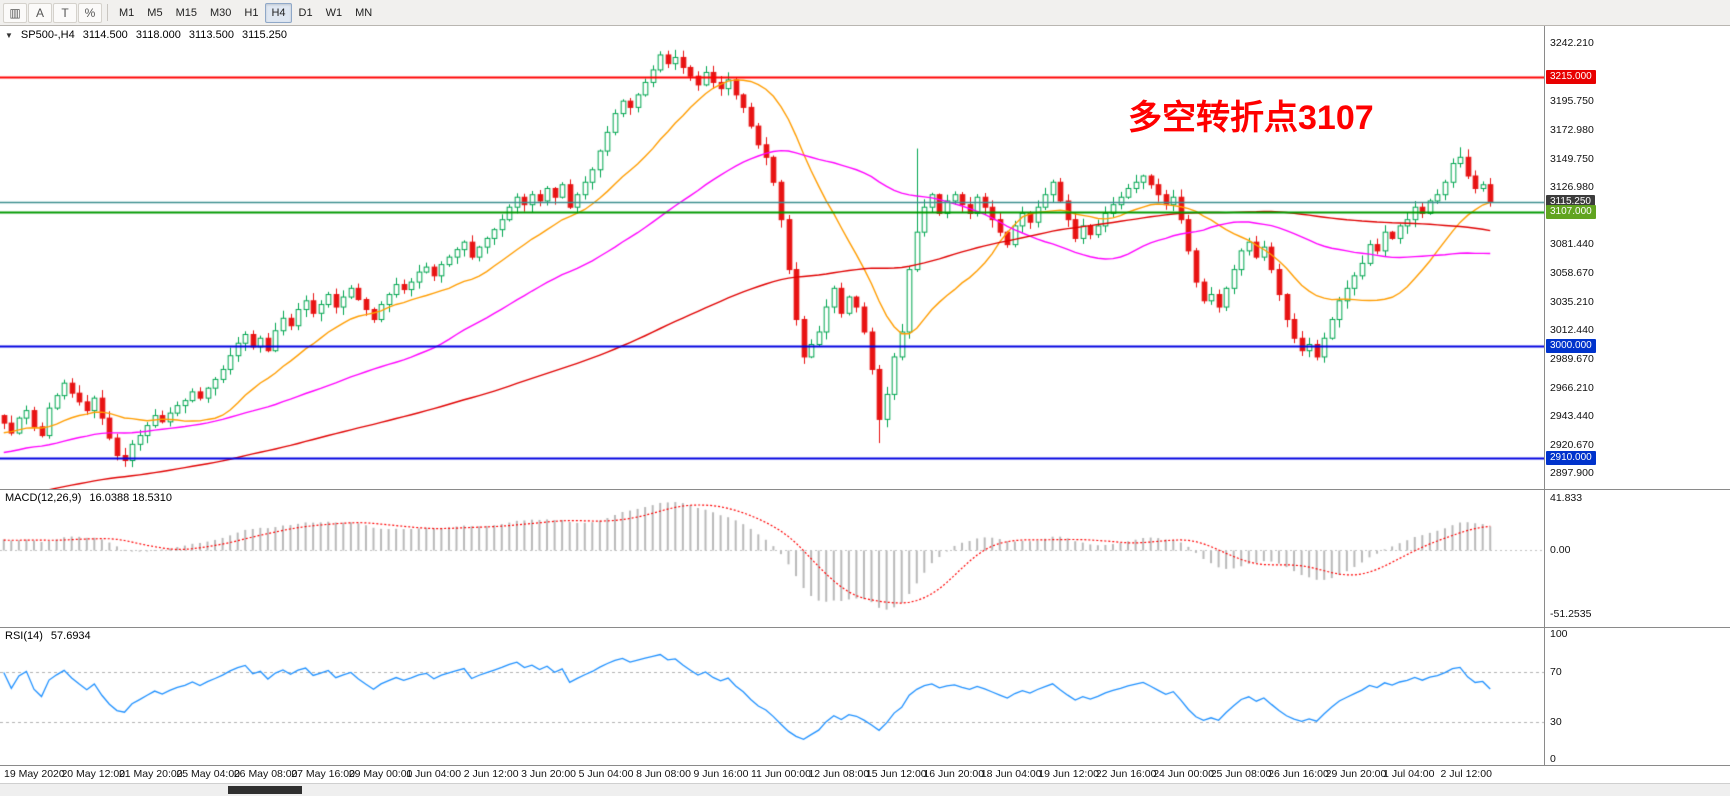  Describe the element at coordinates (131, 498) in the screenshot. I see `macd-values-label: 16.0388 18.5310` at that location.